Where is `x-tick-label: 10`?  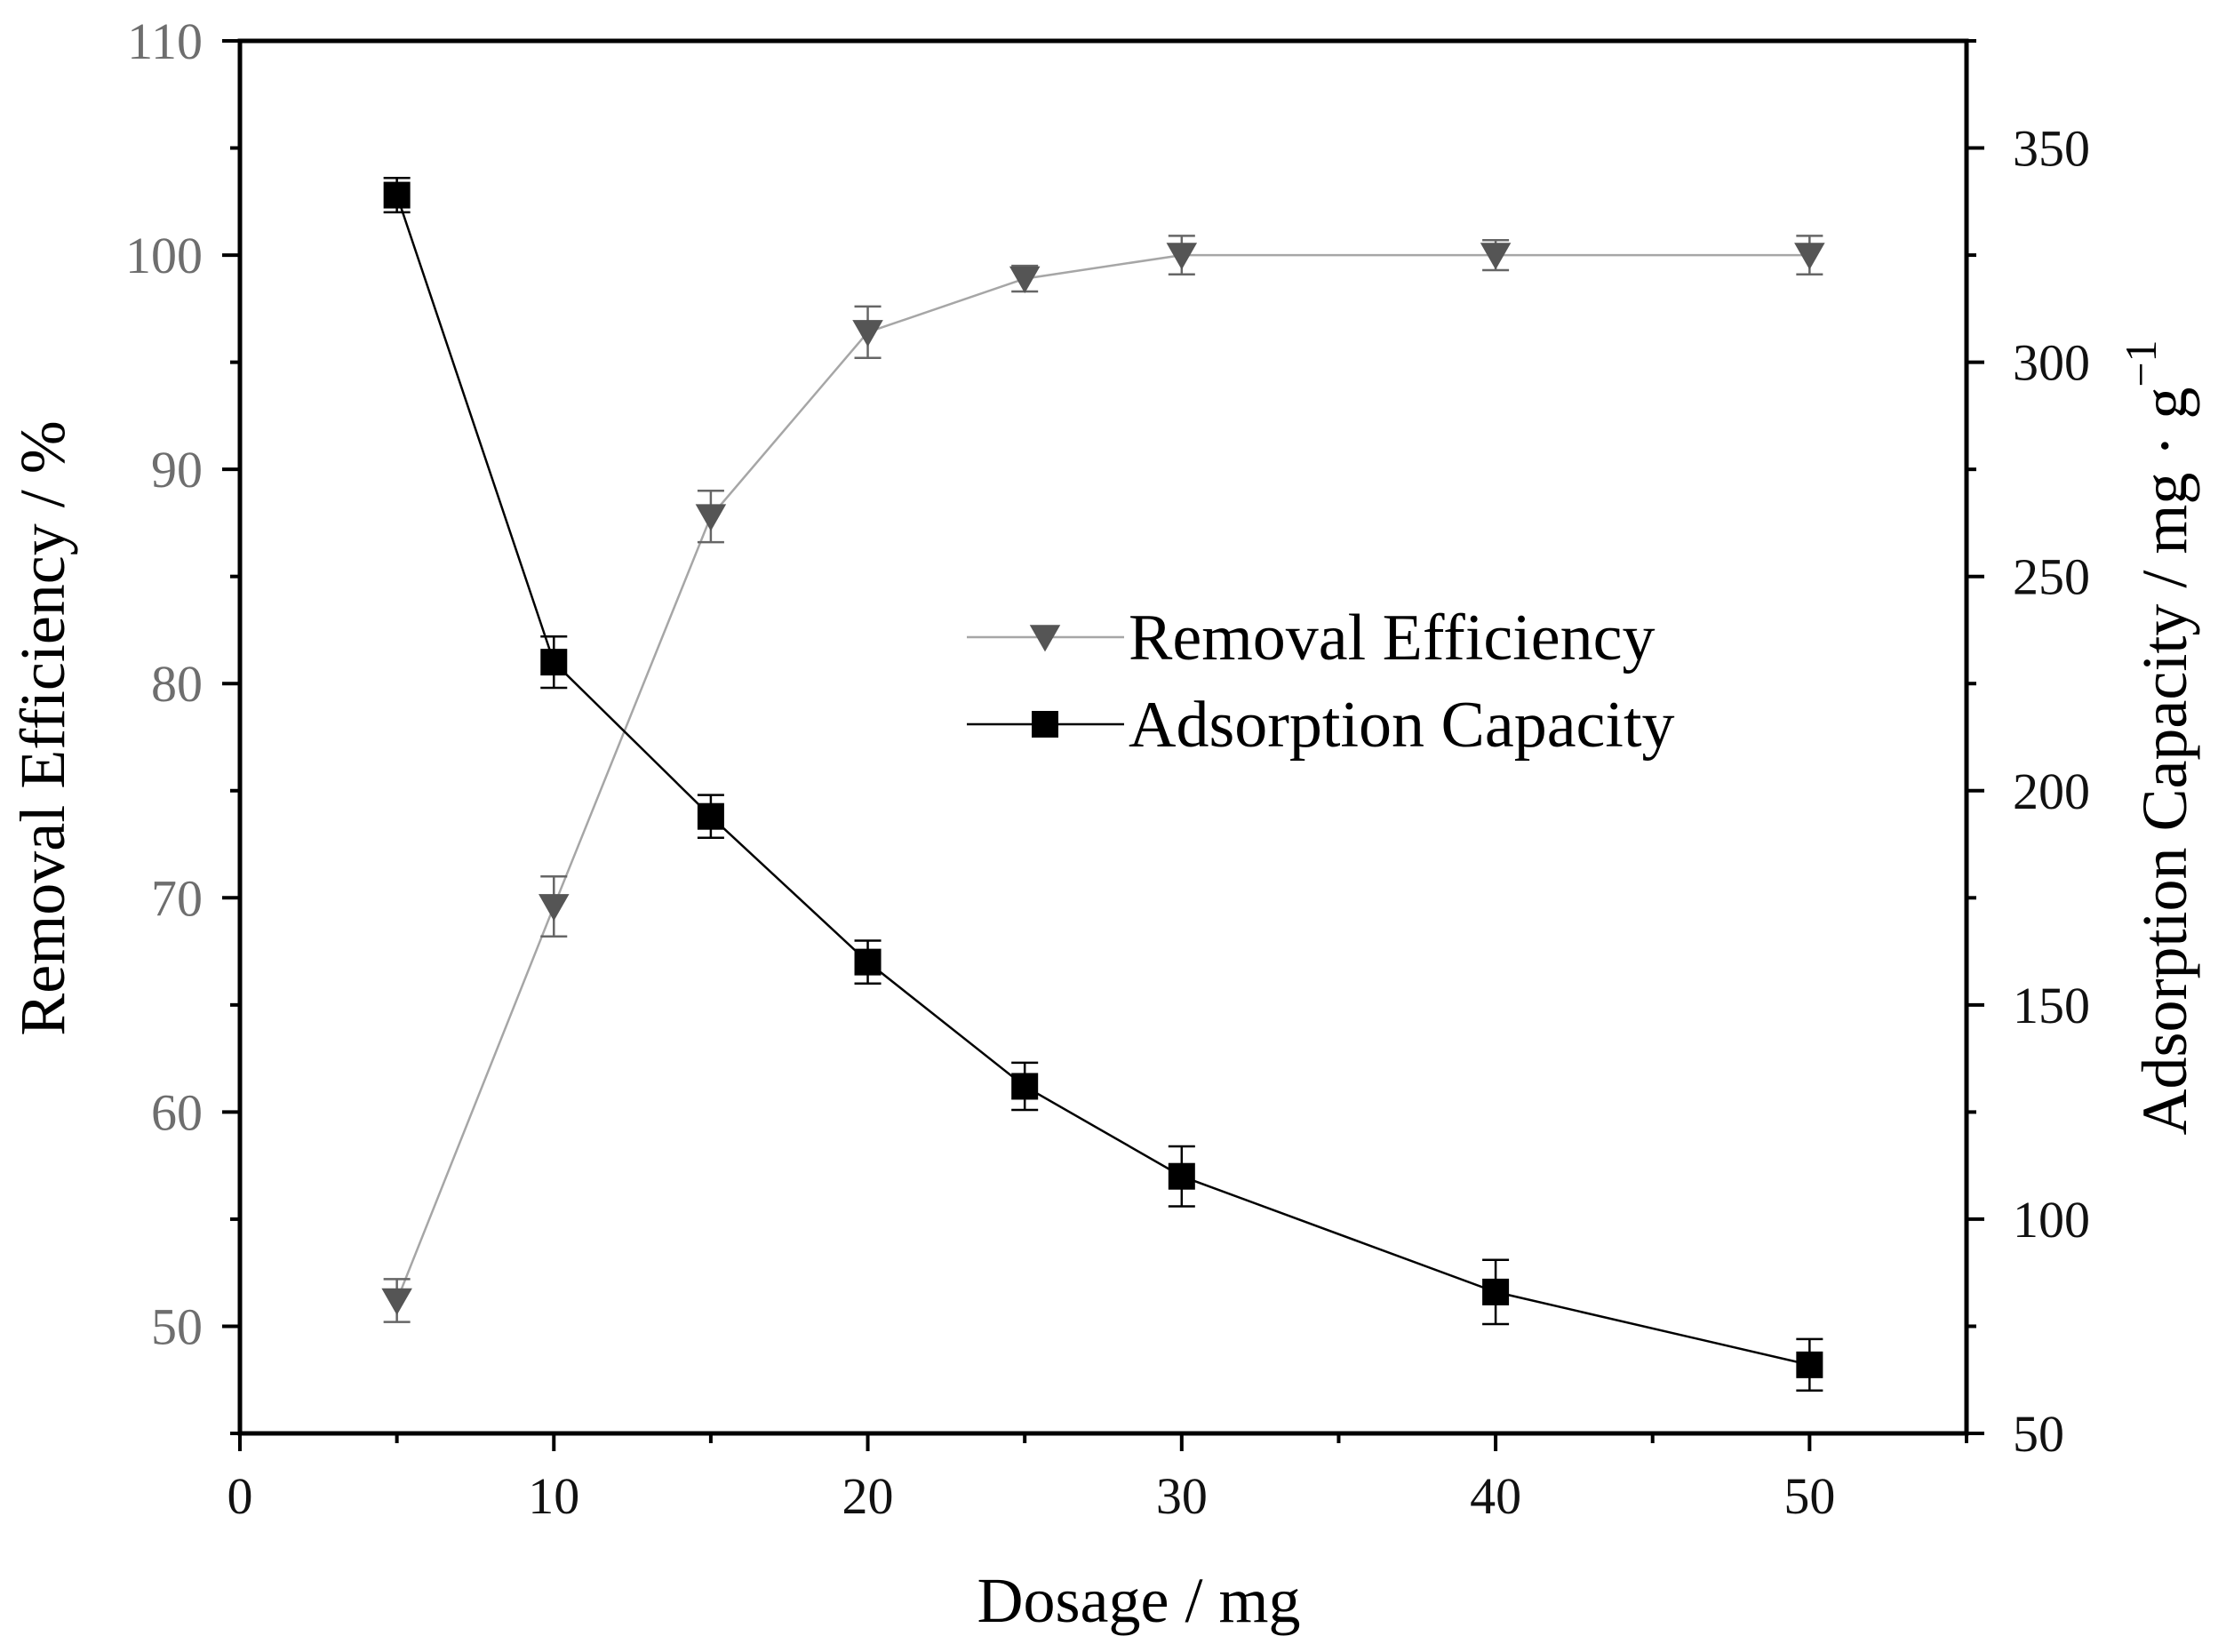
x-tick-label: 10 is located at coordinates (553, 1496).